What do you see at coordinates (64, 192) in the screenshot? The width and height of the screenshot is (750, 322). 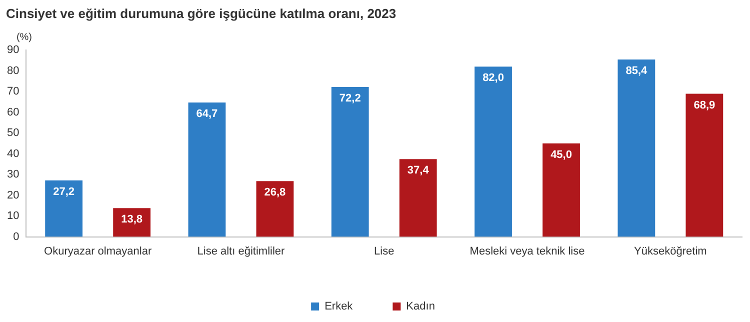 I see `data-label: 27,2` at bounding box center [64, 192].